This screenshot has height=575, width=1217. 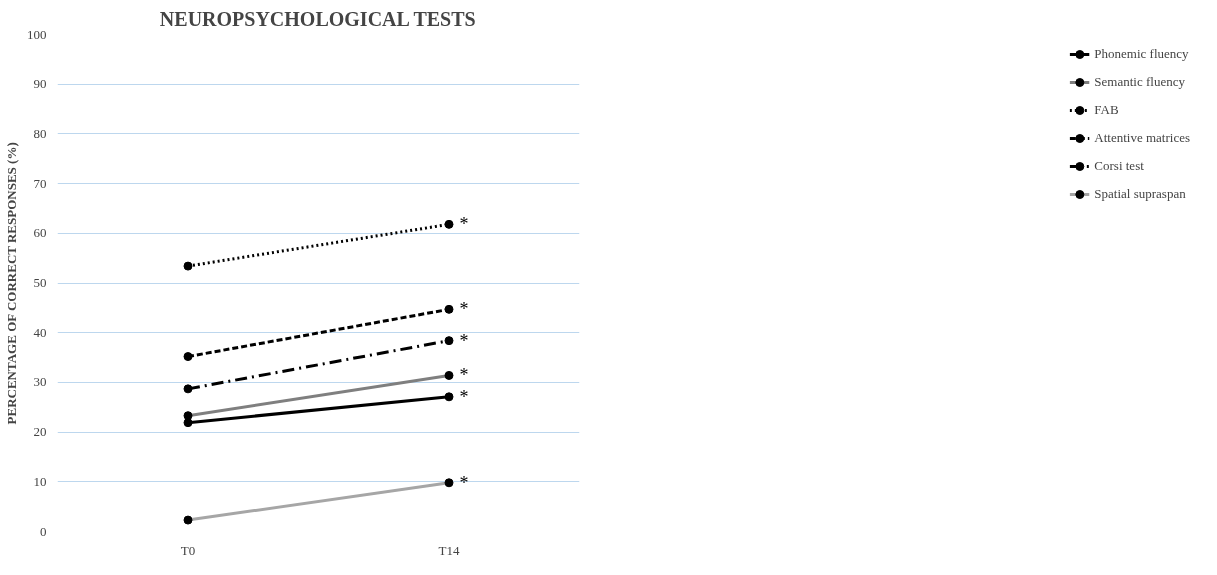 I want to click on y-tick-label: 60, so click(x=40, y=233).